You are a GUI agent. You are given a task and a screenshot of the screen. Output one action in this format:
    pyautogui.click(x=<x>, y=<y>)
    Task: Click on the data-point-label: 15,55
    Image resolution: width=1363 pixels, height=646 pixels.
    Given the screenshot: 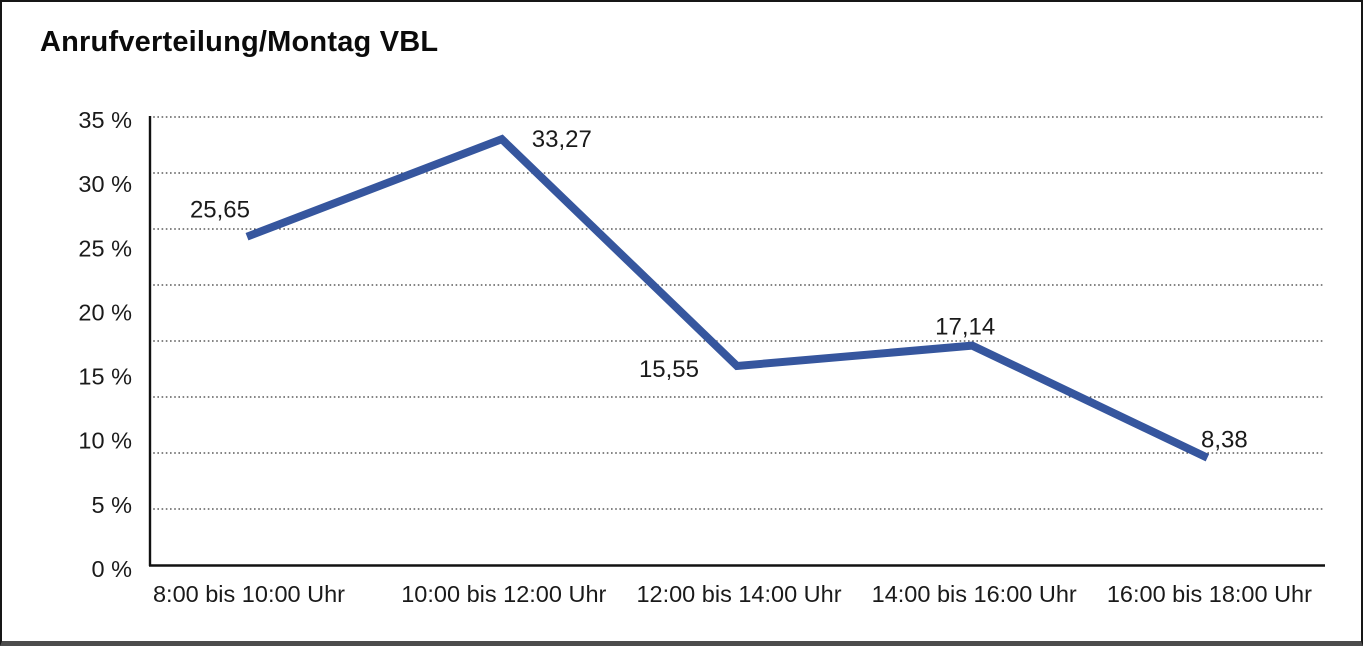 What is the action you would take?
    pyautogui.click(x=669, y=369)
    